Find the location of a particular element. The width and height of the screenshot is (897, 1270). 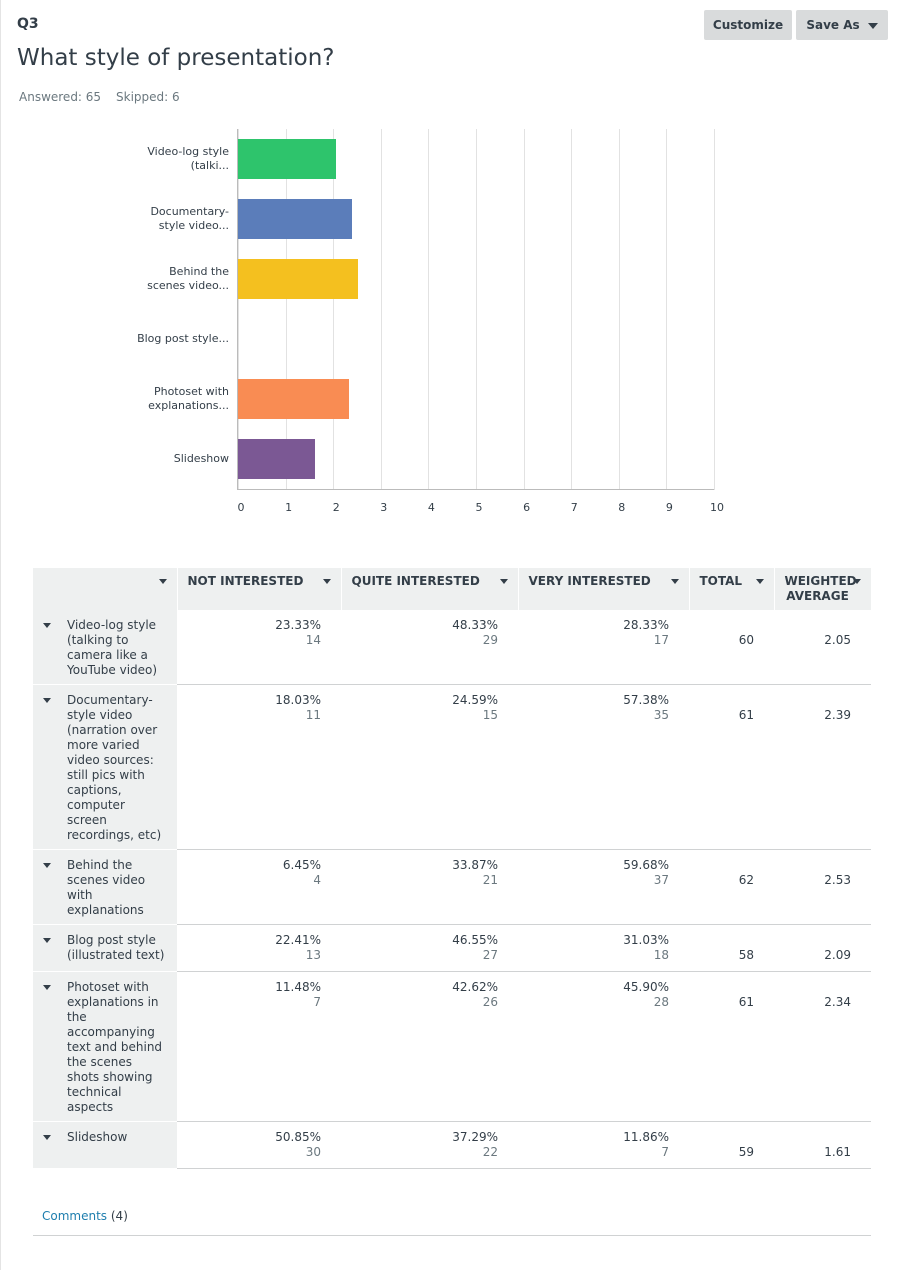

comments-link: Comments is located at coordinates (75, 1216).